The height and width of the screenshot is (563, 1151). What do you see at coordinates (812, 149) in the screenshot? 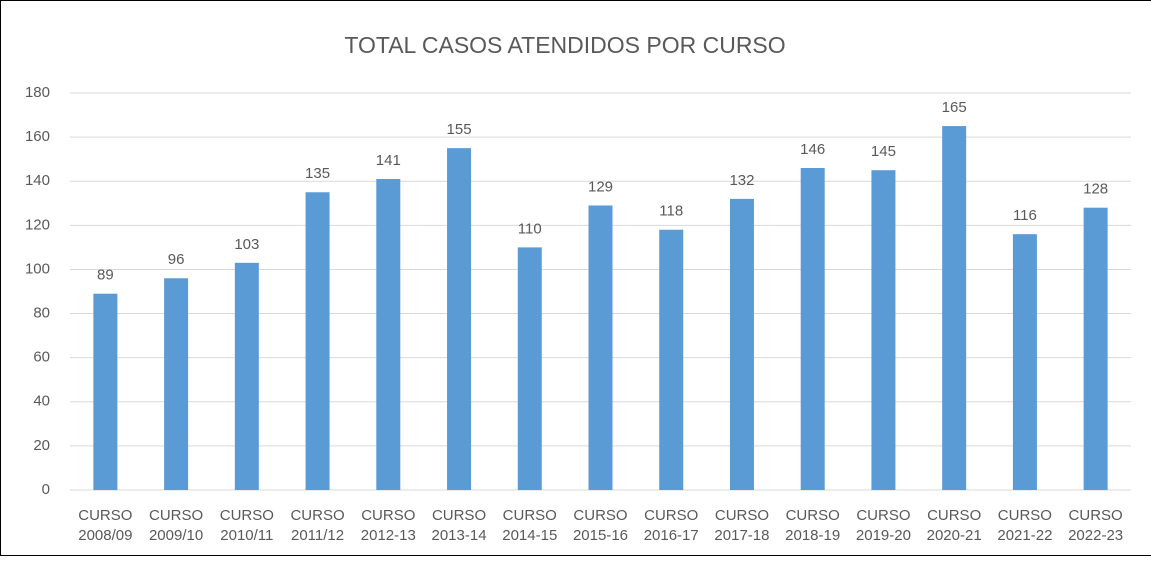
I see `data-label: 146` at bounding box center [812, 149].